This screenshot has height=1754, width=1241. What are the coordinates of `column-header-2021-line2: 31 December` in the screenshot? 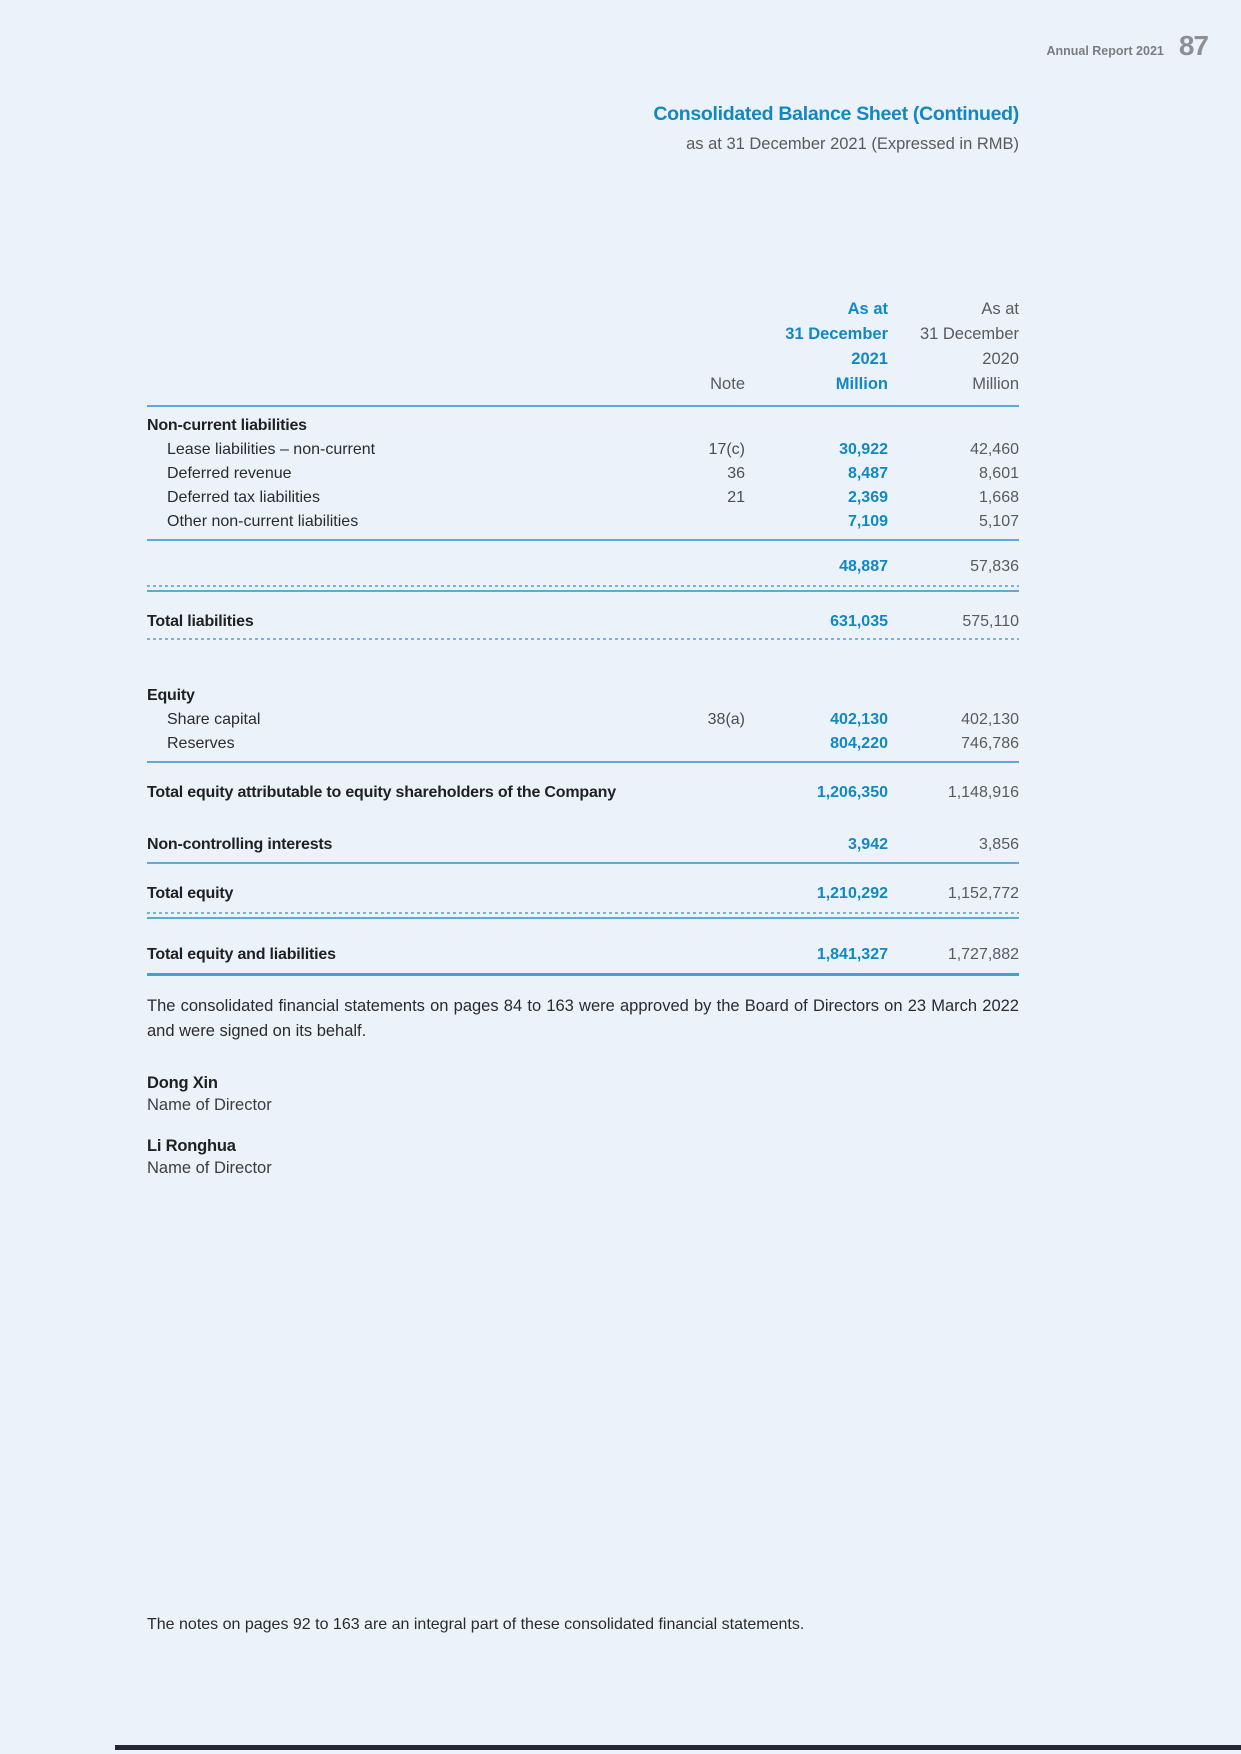 It's located at (836, 334).